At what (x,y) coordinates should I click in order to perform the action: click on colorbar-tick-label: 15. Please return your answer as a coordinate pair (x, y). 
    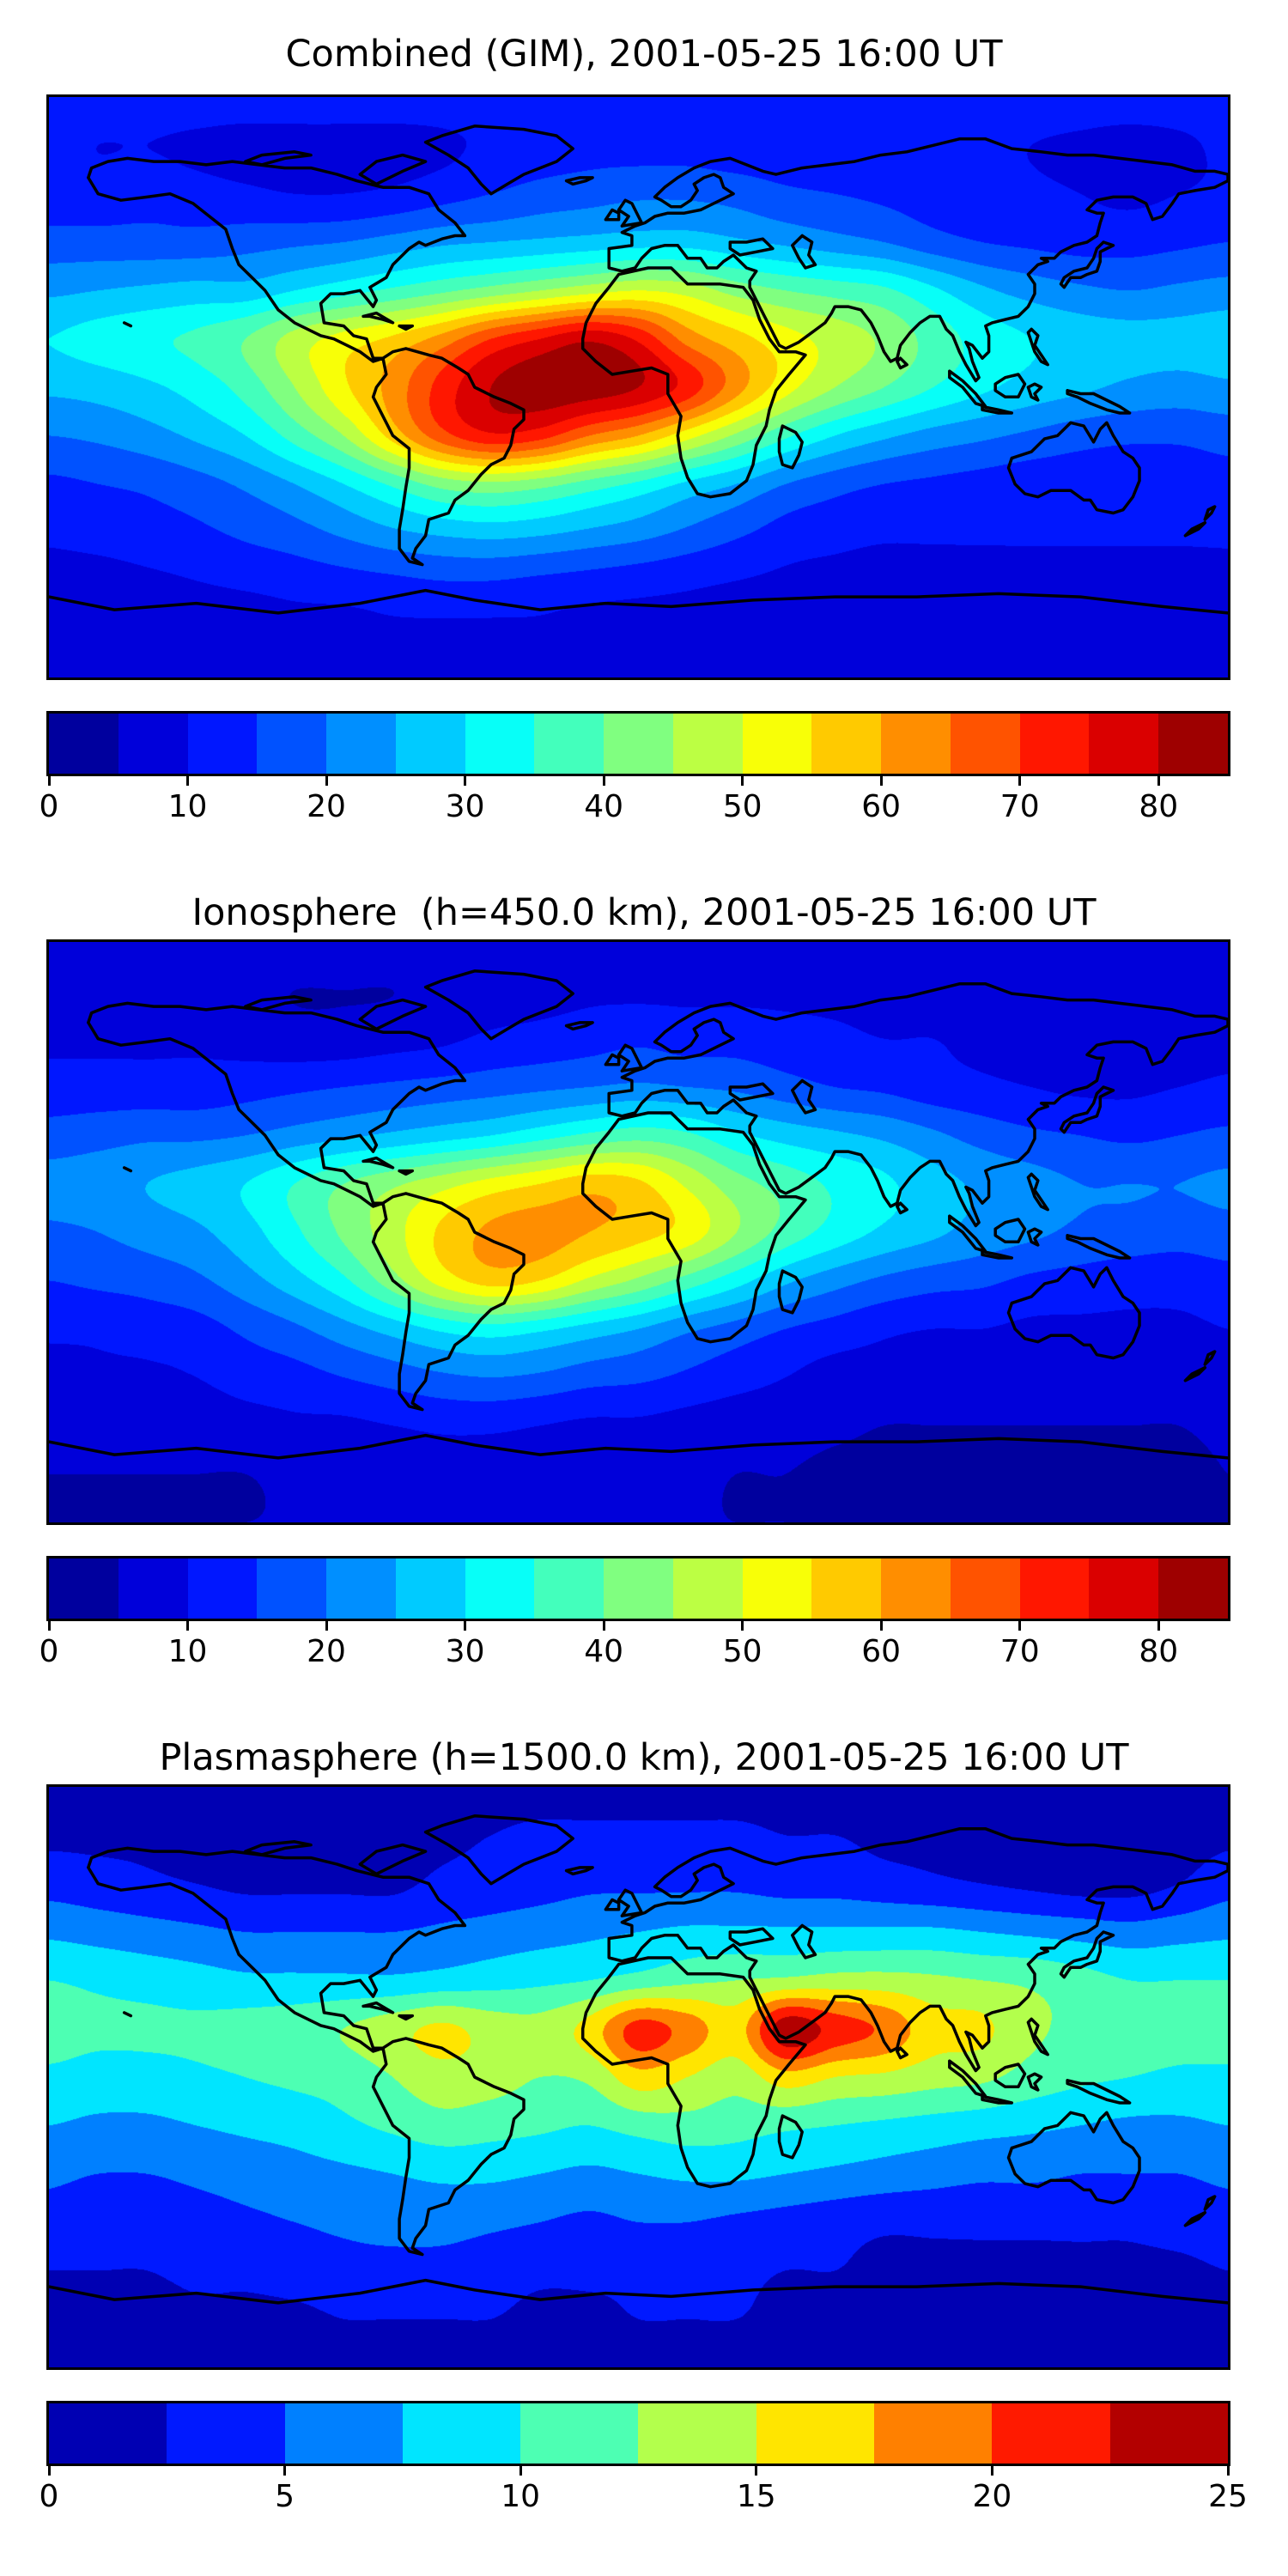
    Looking at the image, I should click on (756, 2496).